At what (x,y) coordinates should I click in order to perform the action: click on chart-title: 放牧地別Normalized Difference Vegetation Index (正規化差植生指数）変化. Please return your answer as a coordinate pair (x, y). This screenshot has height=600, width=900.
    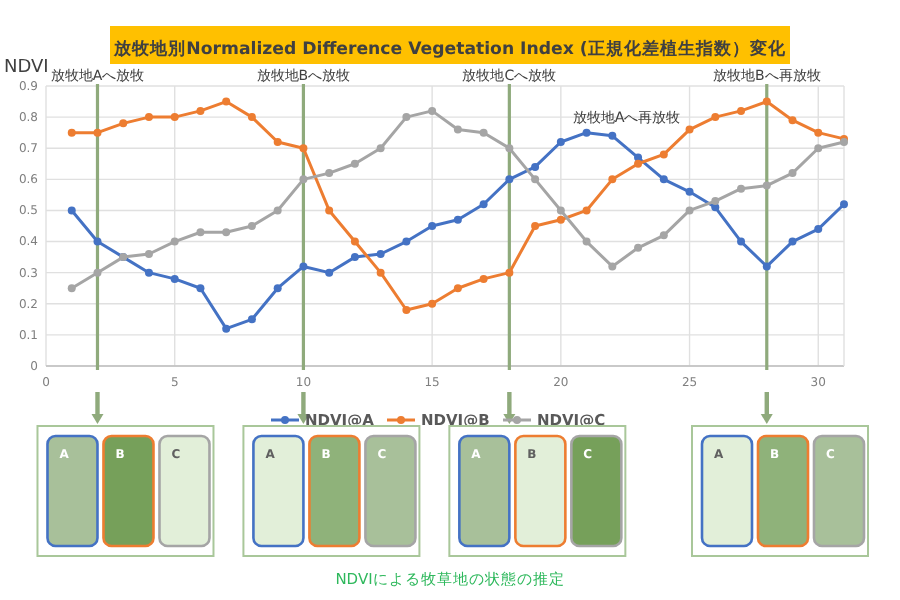
    Looking at the image, I should click on (450, 49).